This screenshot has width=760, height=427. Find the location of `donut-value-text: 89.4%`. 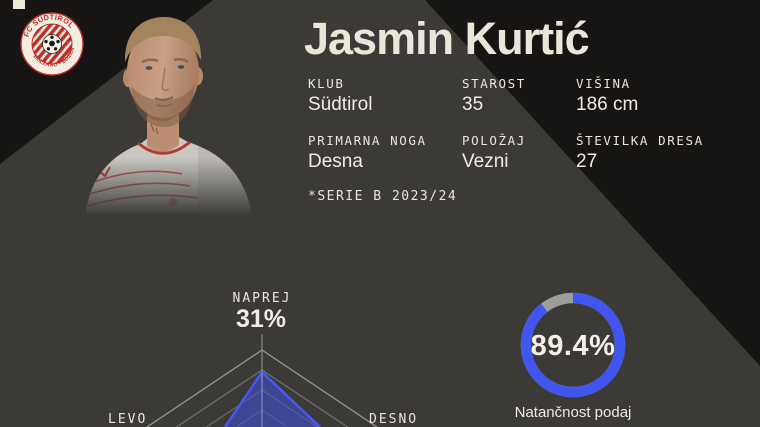

donut-value-text: 89.4% is located at coordinates (573, 346).